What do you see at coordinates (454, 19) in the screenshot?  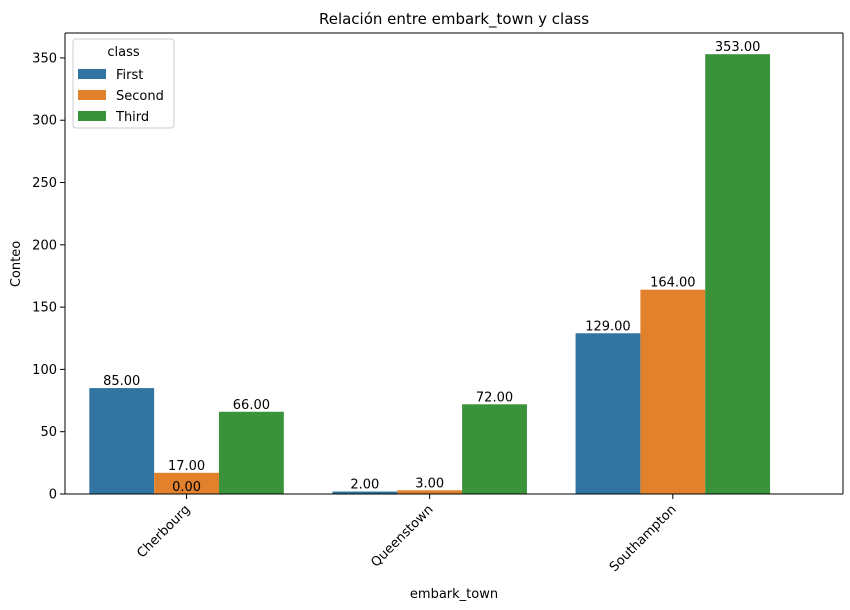 I see `chart-title: Relación entre embark_town y class` at bounding box center [454, 19].